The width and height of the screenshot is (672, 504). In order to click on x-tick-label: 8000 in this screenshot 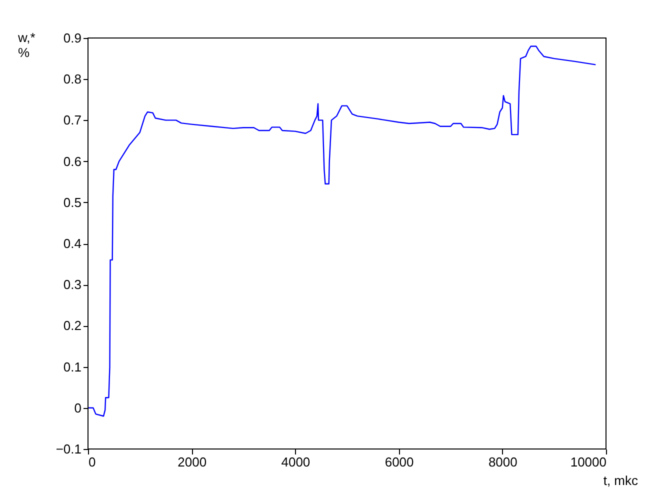, I will do `click(503, 462)`.